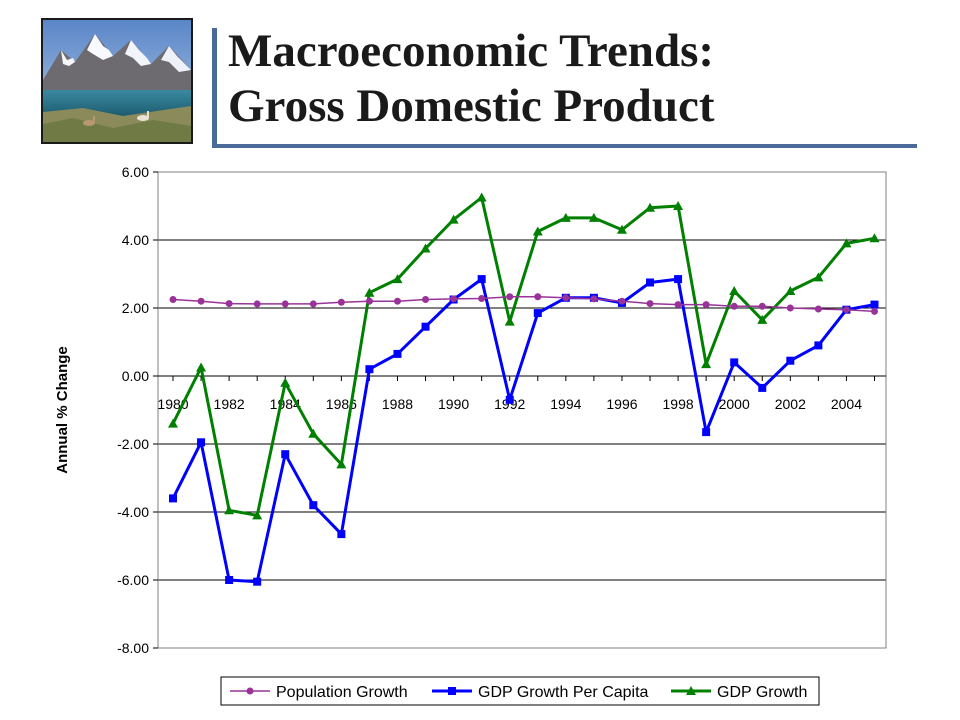 This screenshot has height=720, width=960. Describe the element at coordinates (133, 512) in the screenshot. I see `y-tick-label: -4.00` at that location.